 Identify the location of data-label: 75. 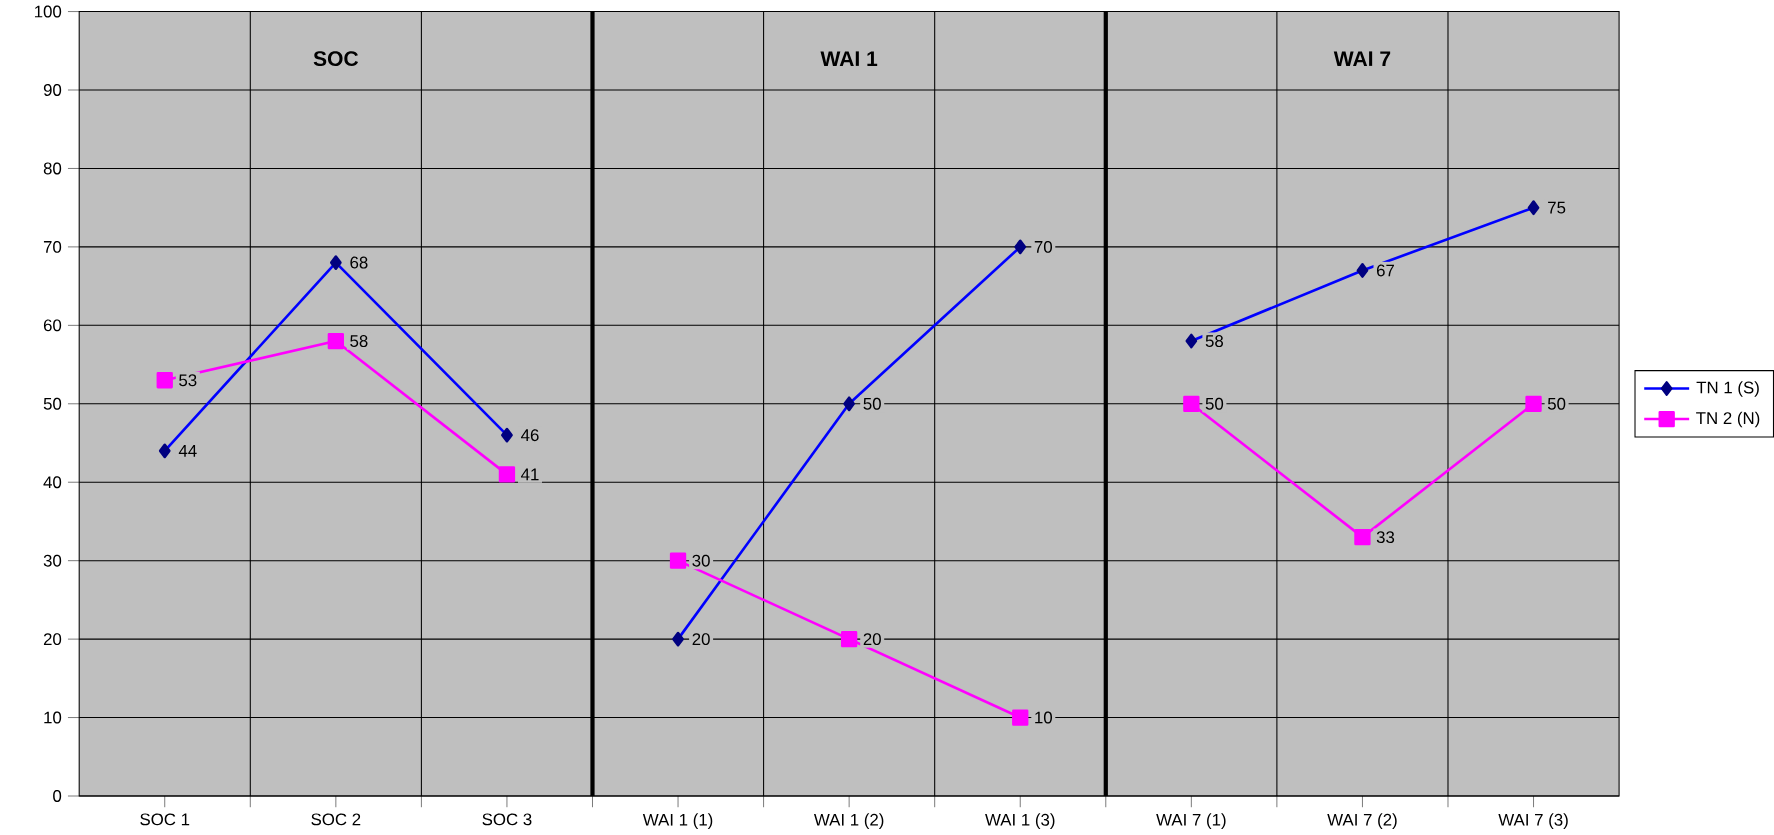
(1557, 207).